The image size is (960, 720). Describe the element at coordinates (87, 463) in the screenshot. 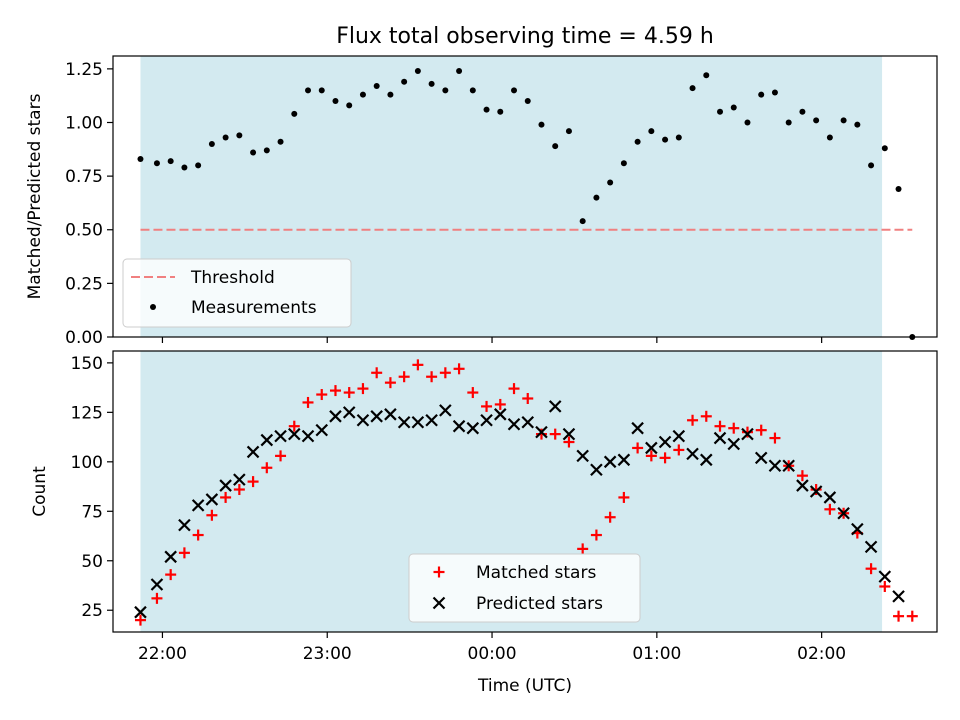

I see `y-tick-label: 100` at that location.